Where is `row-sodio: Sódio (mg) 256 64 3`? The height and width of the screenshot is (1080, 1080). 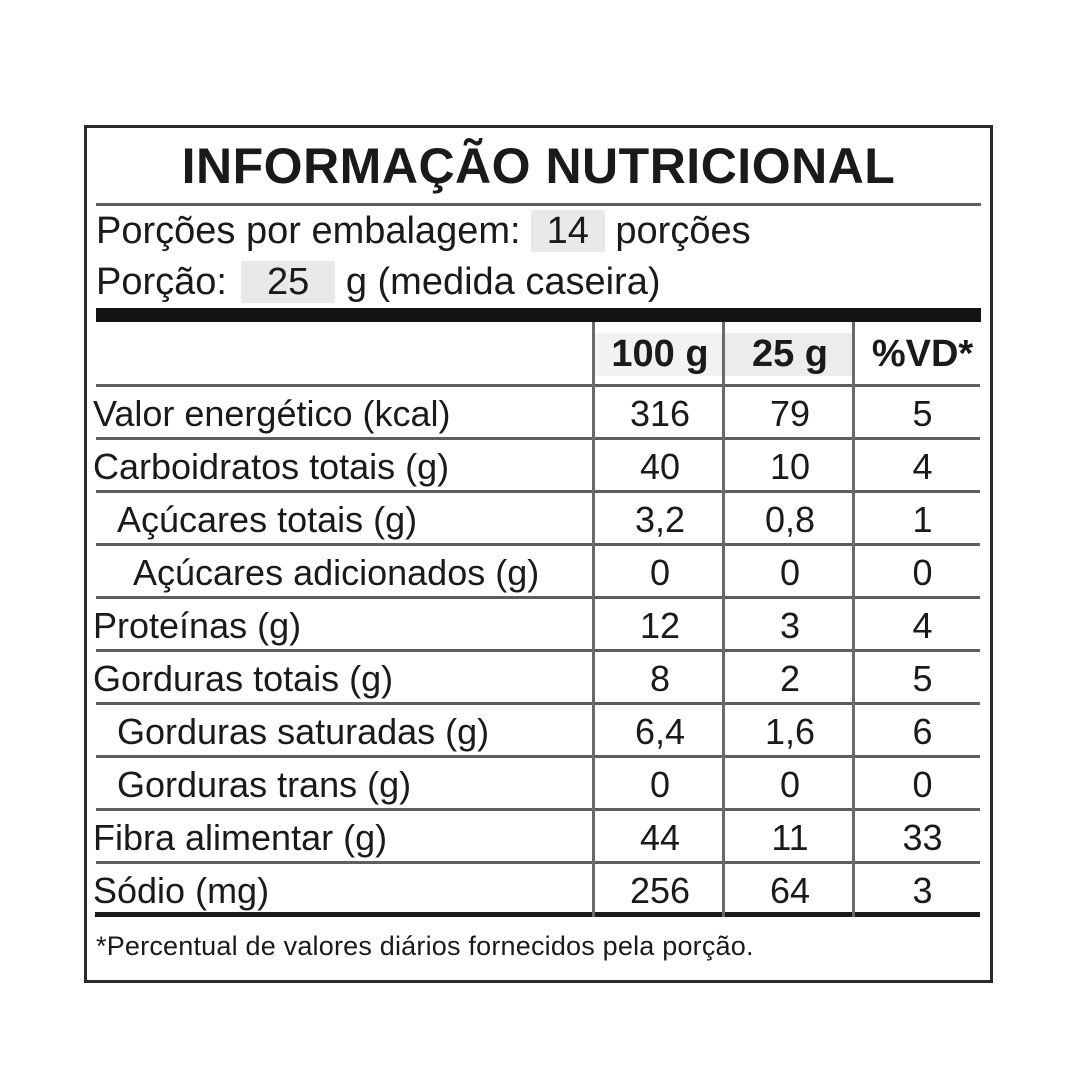
row-sodio: Sódio (mg) 256 64 3 is located at coordinates (538, 890).